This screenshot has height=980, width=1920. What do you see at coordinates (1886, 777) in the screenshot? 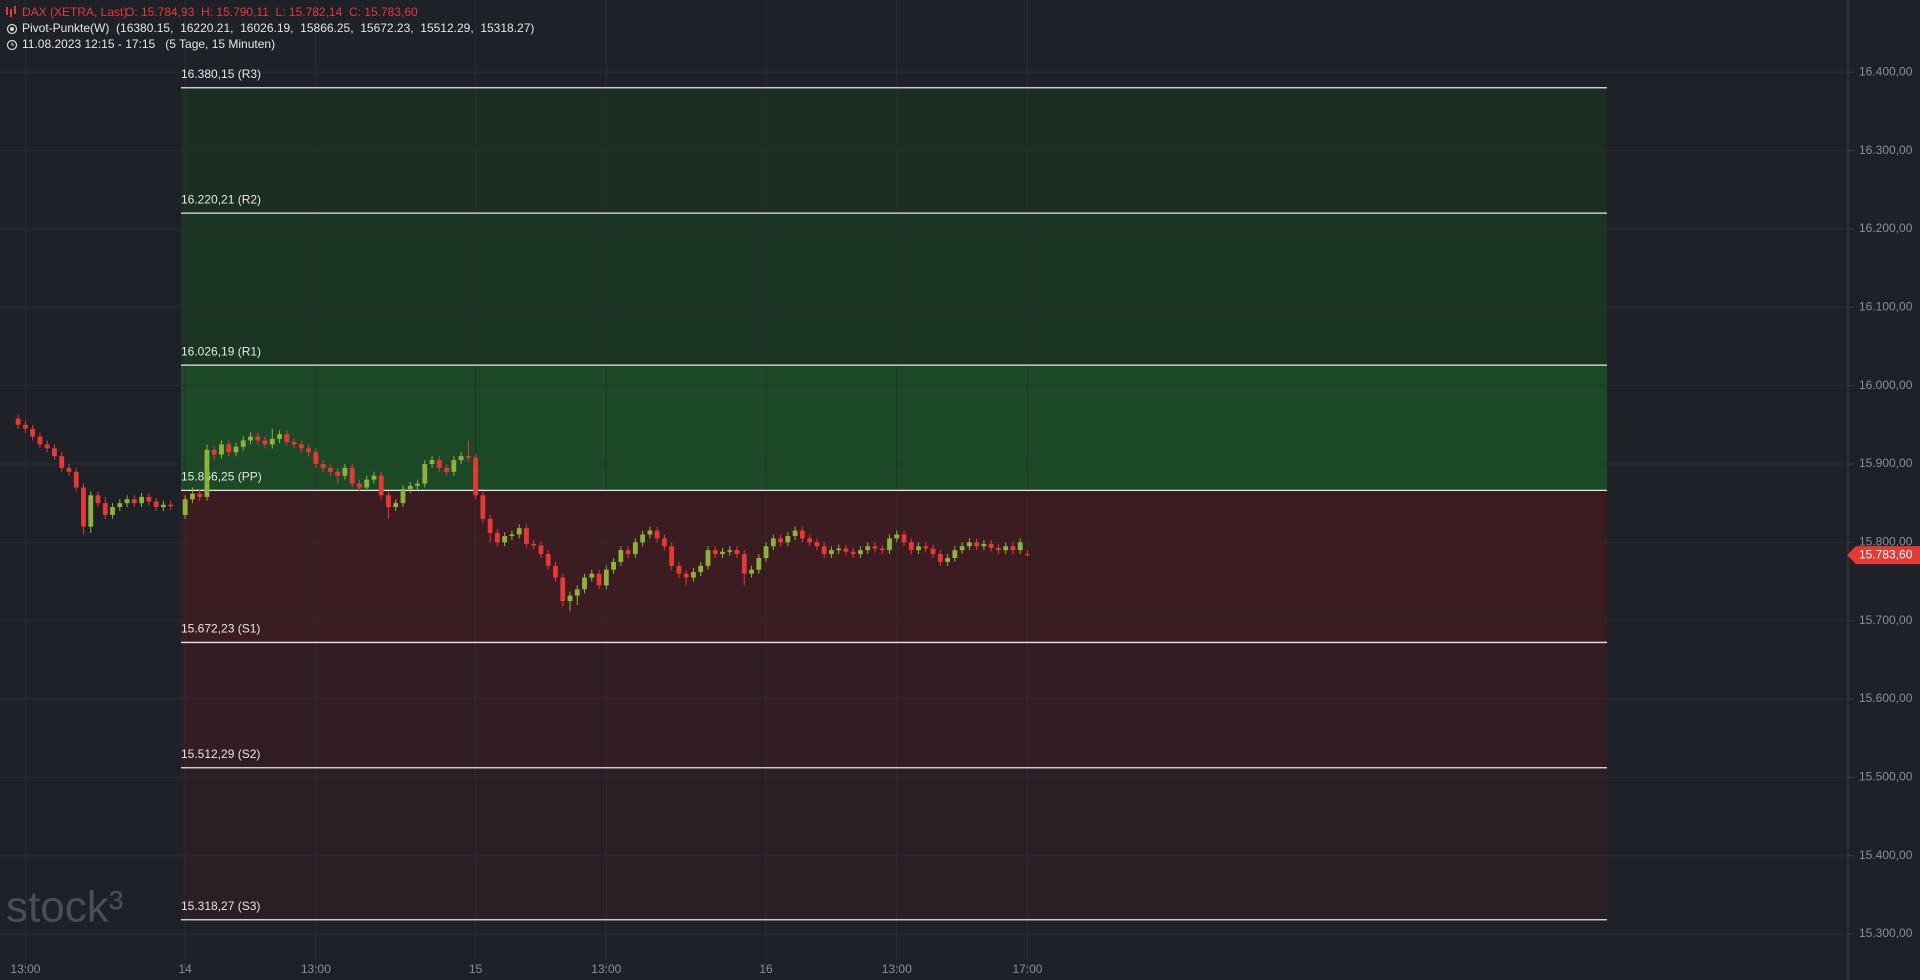
I see `y-tick-label: 15.500,00` at bounding box center [1886, 777].